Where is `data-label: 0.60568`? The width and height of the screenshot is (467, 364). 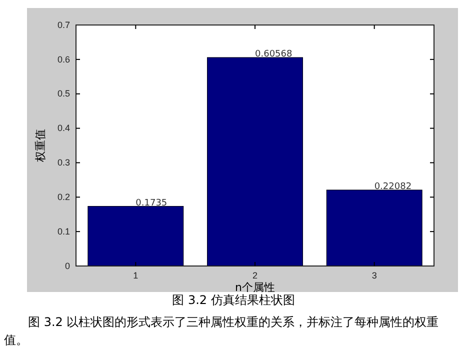 data-label: 0.60568 is located at coordinates (273, 54).